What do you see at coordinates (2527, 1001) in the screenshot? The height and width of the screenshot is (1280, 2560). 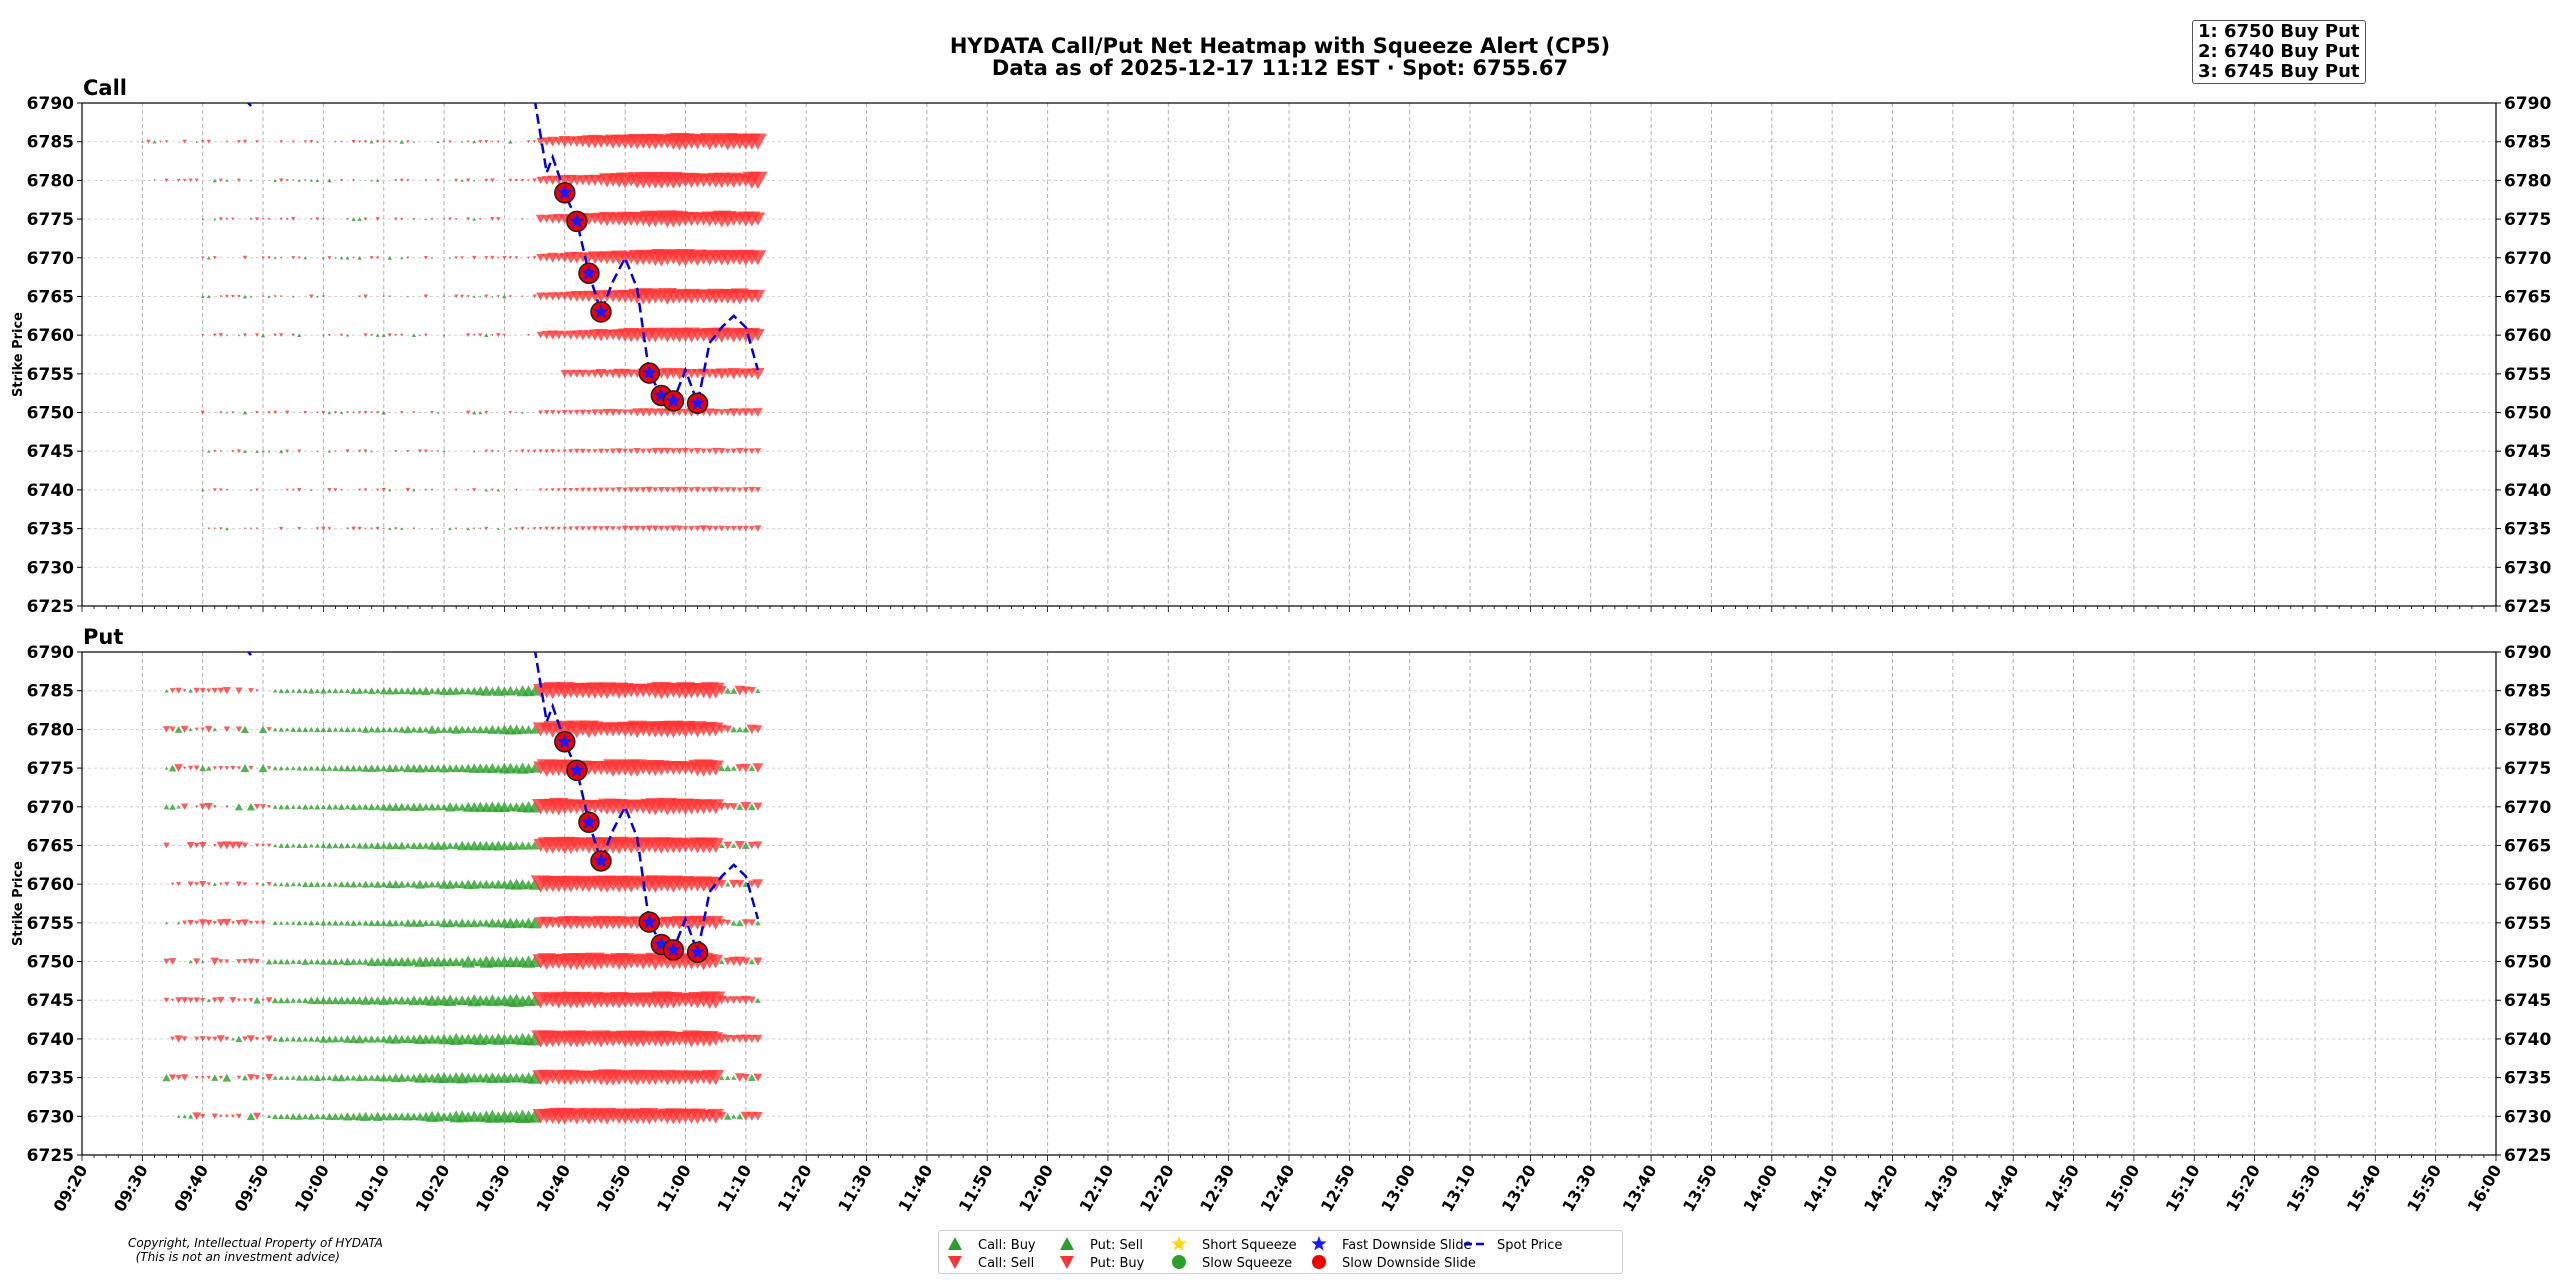 I see `y-tick-label: 6745` at bounding box center [2527, 1001].